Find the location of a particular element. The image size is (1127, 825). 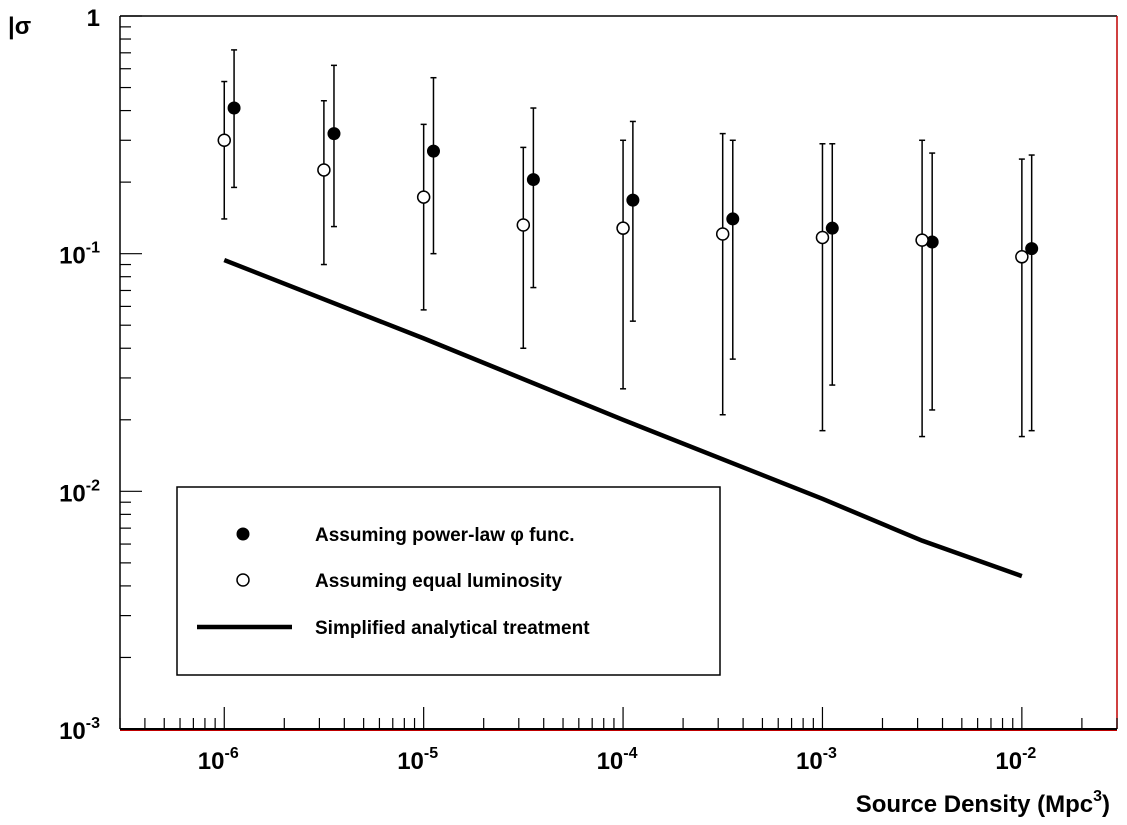

y-tick-label: 10⁻² is located at coordinates (79, 492).